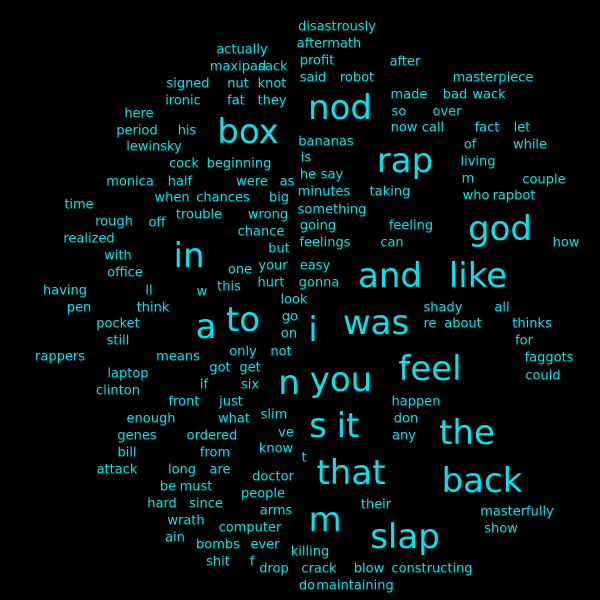 The height and width of the screenshot is (600, 600). Describe the element at coordinates (478, 162) in the screenshot. I see `word: living` at that location.